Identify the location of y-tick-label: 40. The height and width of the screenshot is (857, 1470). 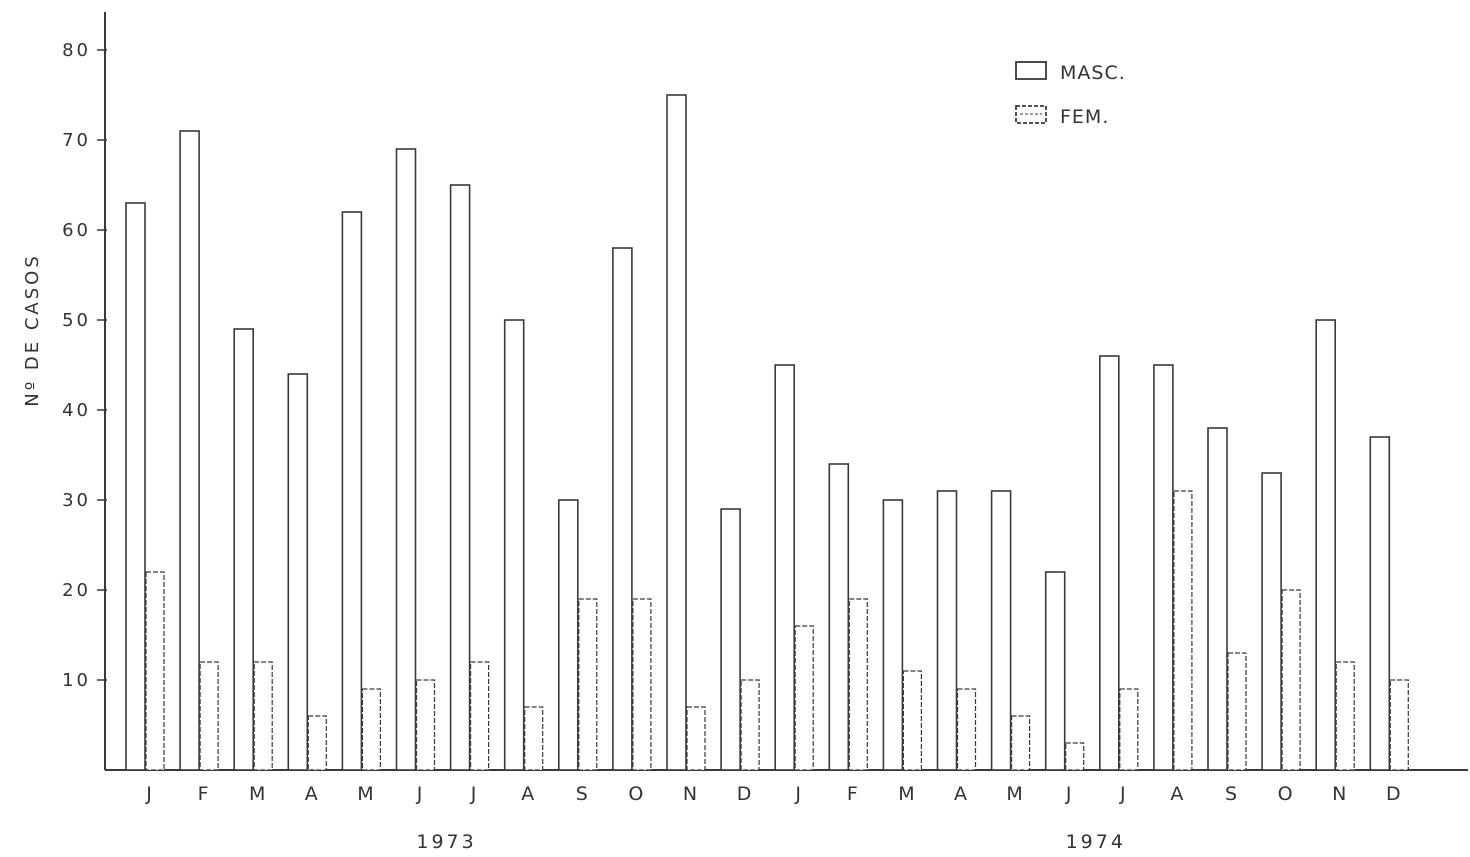
(76, 410).